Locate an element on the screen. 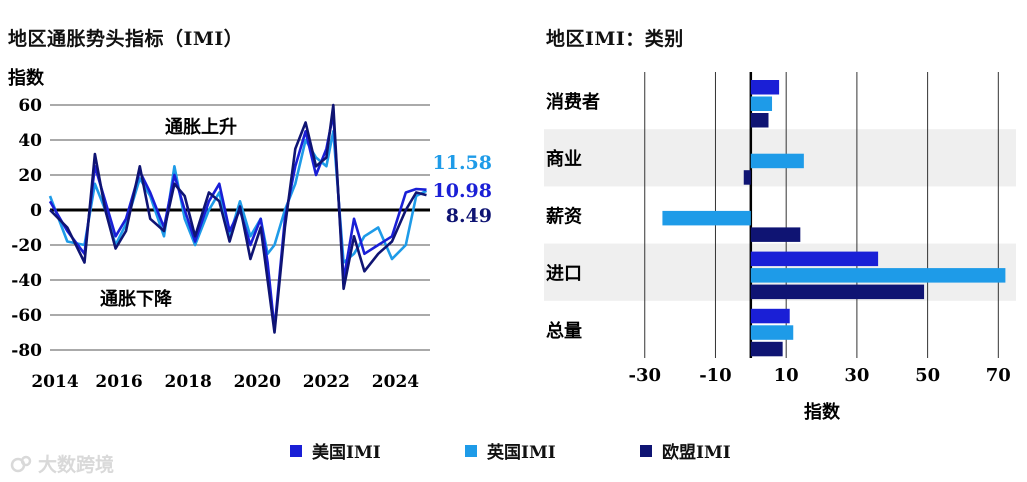  end-value-label: 10.98 is located at coordinates (463, 191).